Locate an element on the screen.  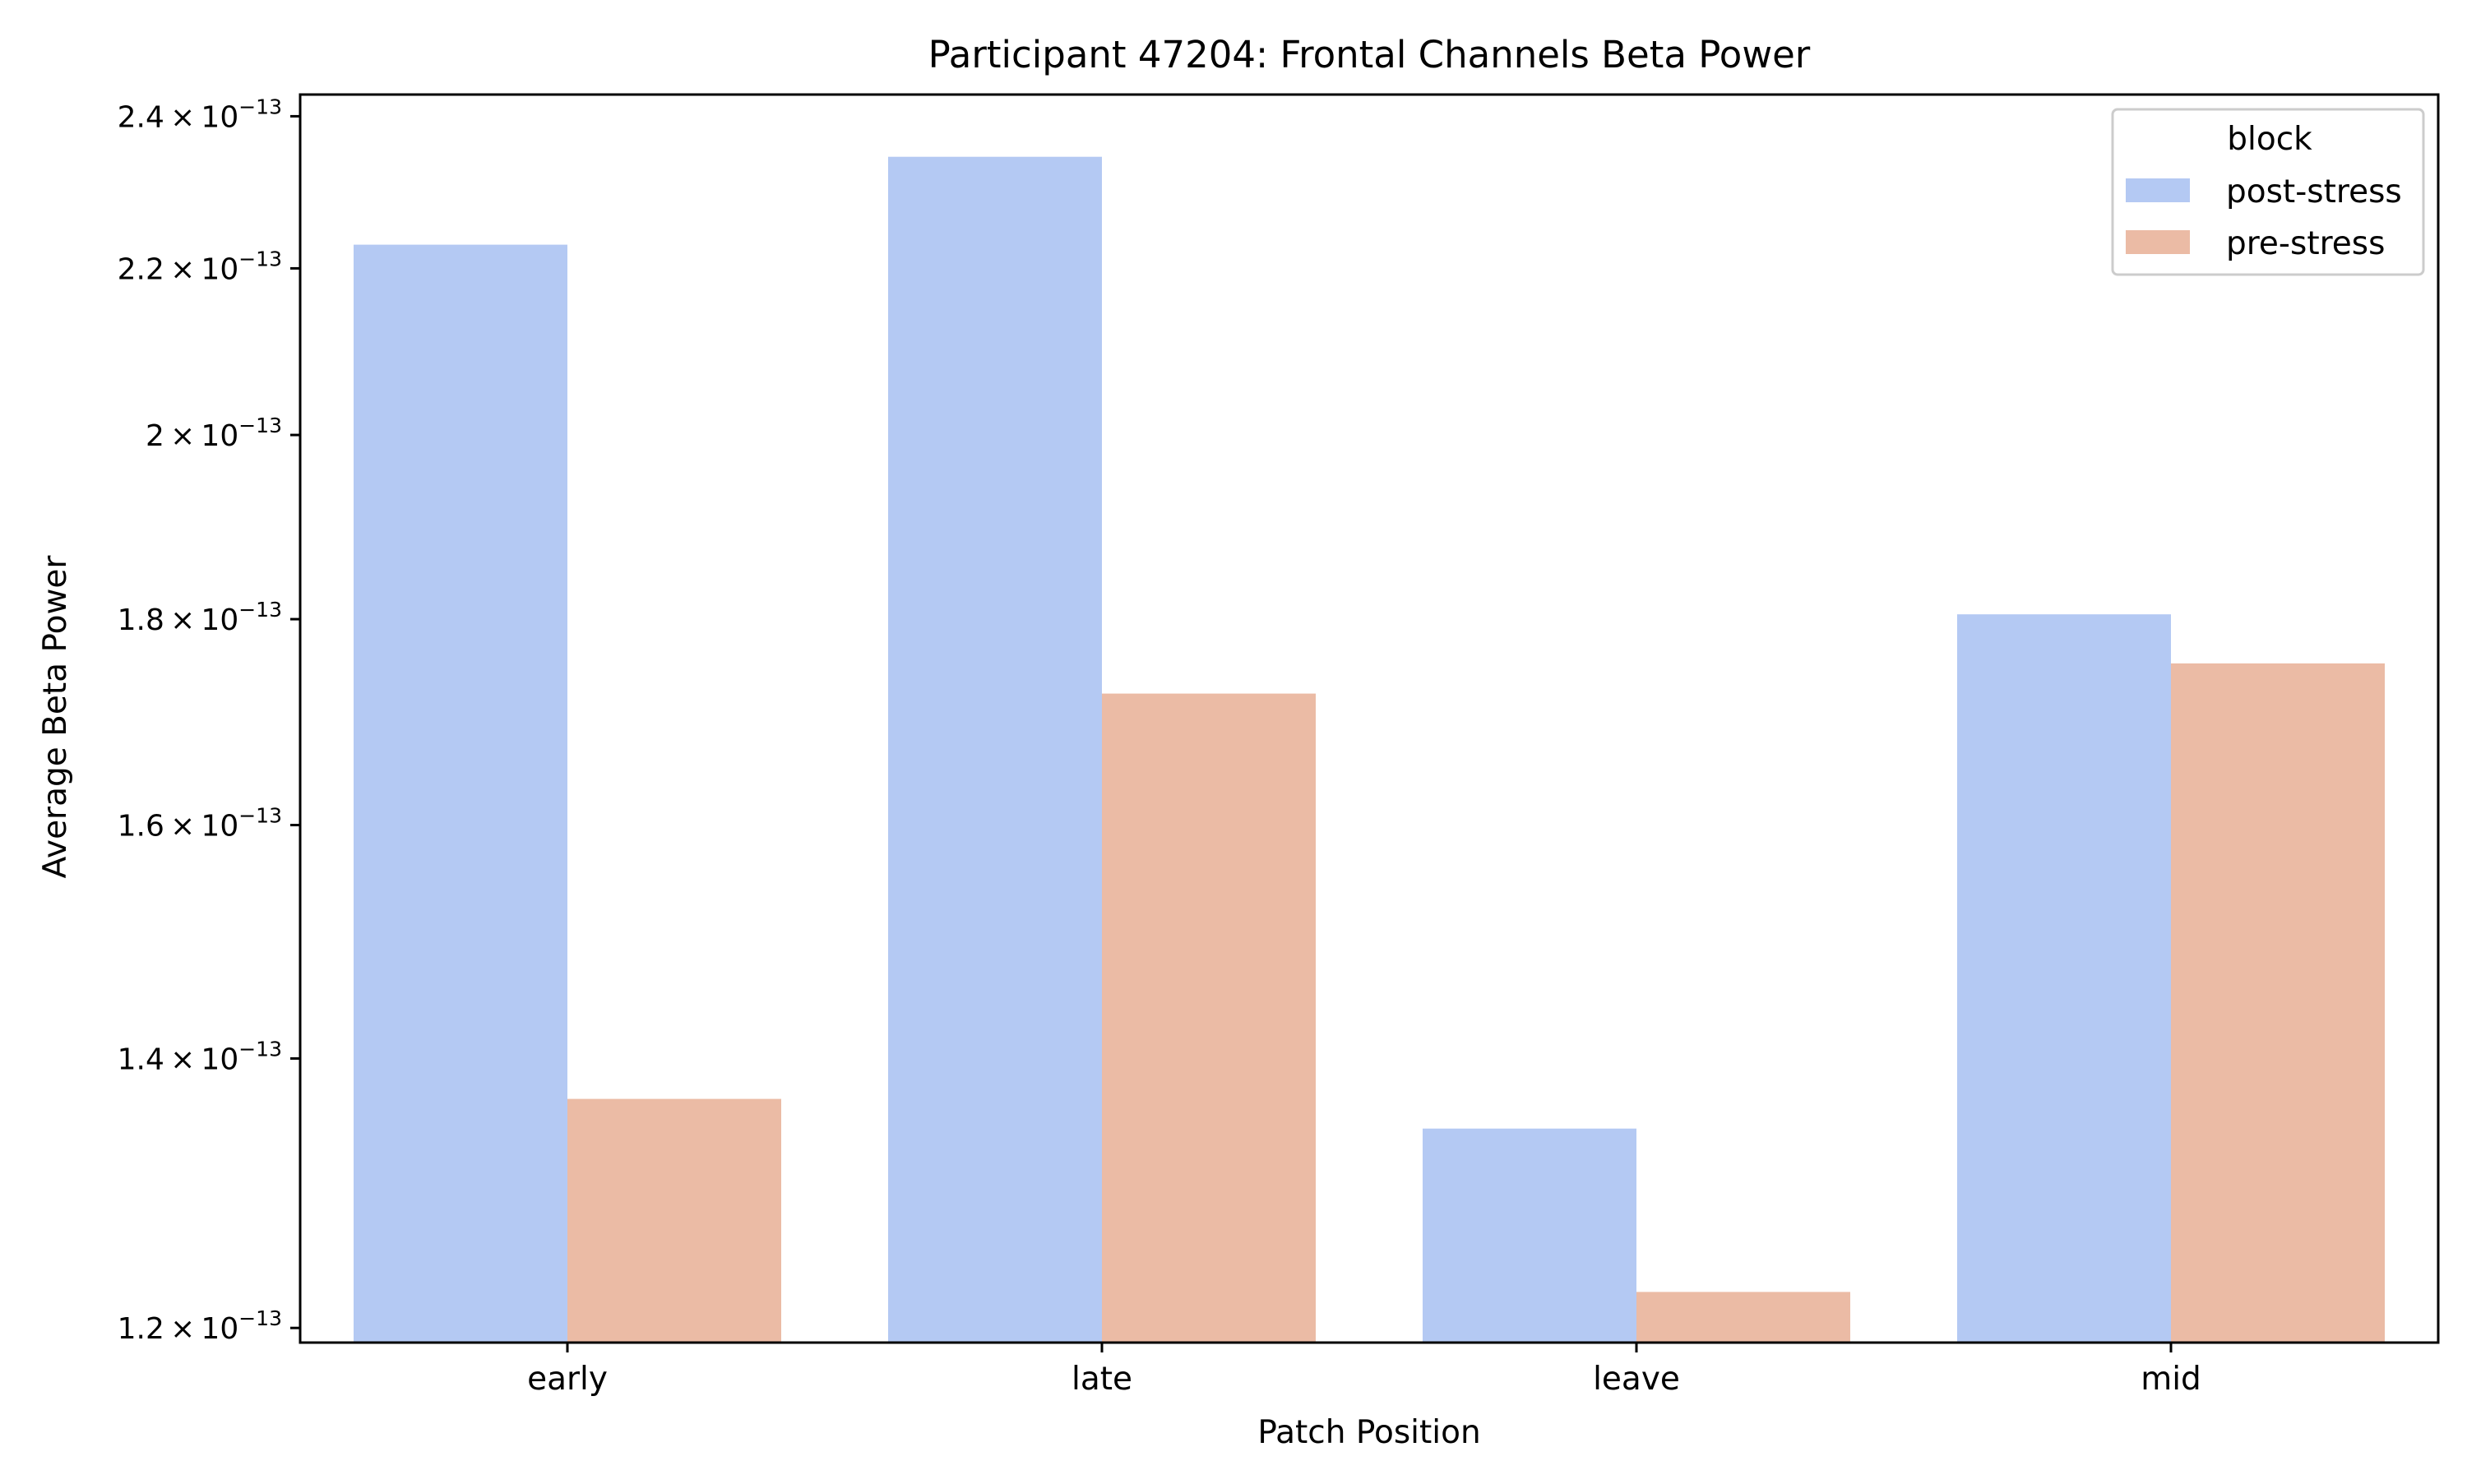
y-axis-label: Average Beta Power is located at coordinates (56, 717).